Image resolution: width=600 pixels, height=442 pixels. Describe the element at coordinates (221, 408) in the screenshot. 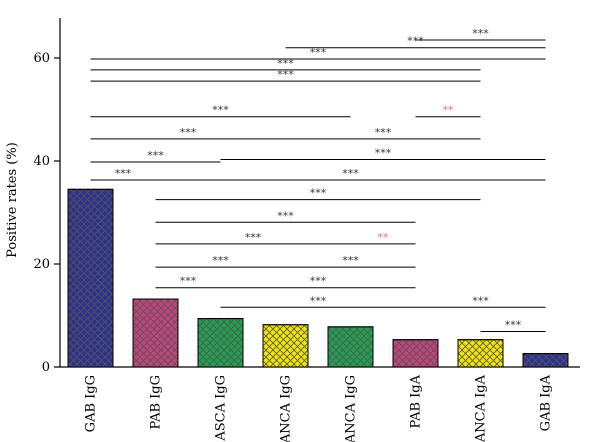

I see `x-tick-label: ASCA IgG` at that location.